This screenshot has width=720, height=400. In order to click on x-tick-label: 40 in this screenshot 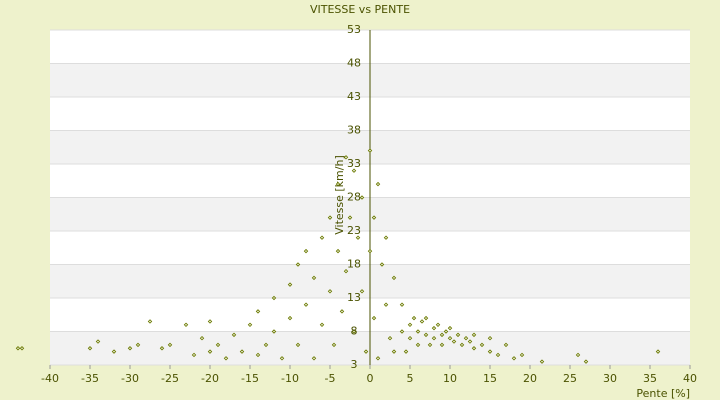, I will do `click(690, 378)`.